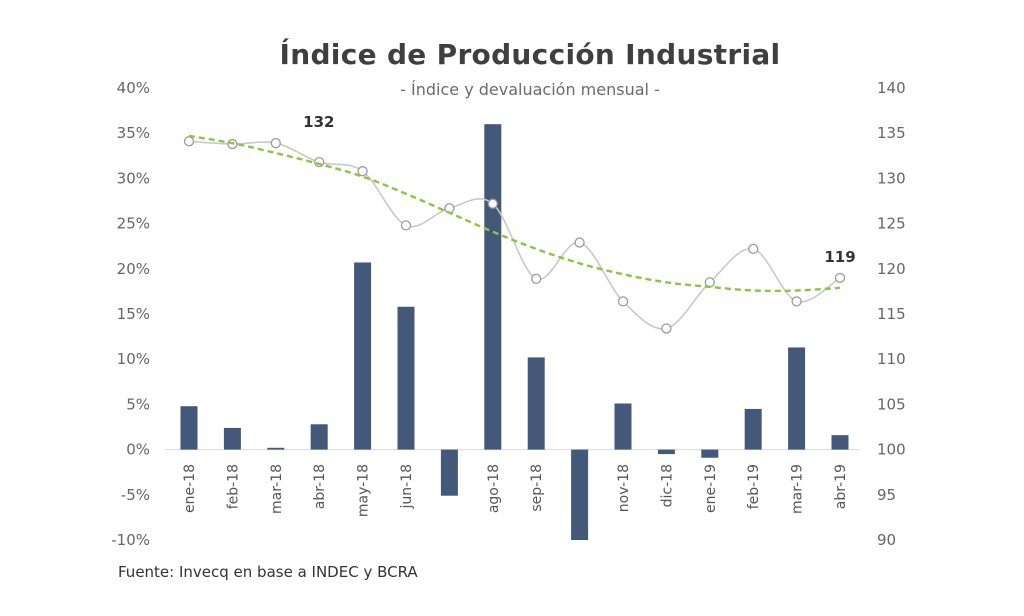 The height and width of the screenshot is (616, 1024). What do you see at coordinates (841, 486) in the screenshot?
I see `x-label-abr-19: abr-19` at bounding box center [841, 486].